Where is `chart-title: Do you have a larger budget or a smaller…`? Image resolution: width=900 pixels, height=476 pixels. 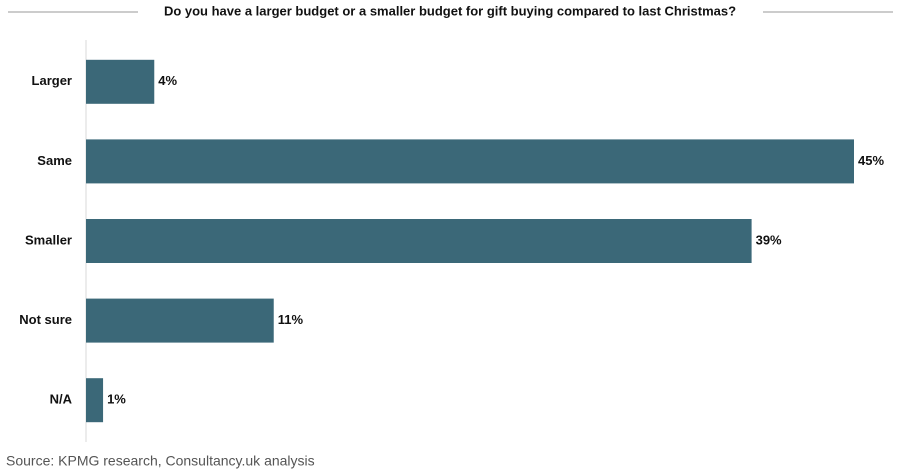
chart-title: Do you have a larger budget or a smaller… is located at coordinates (450, 10).